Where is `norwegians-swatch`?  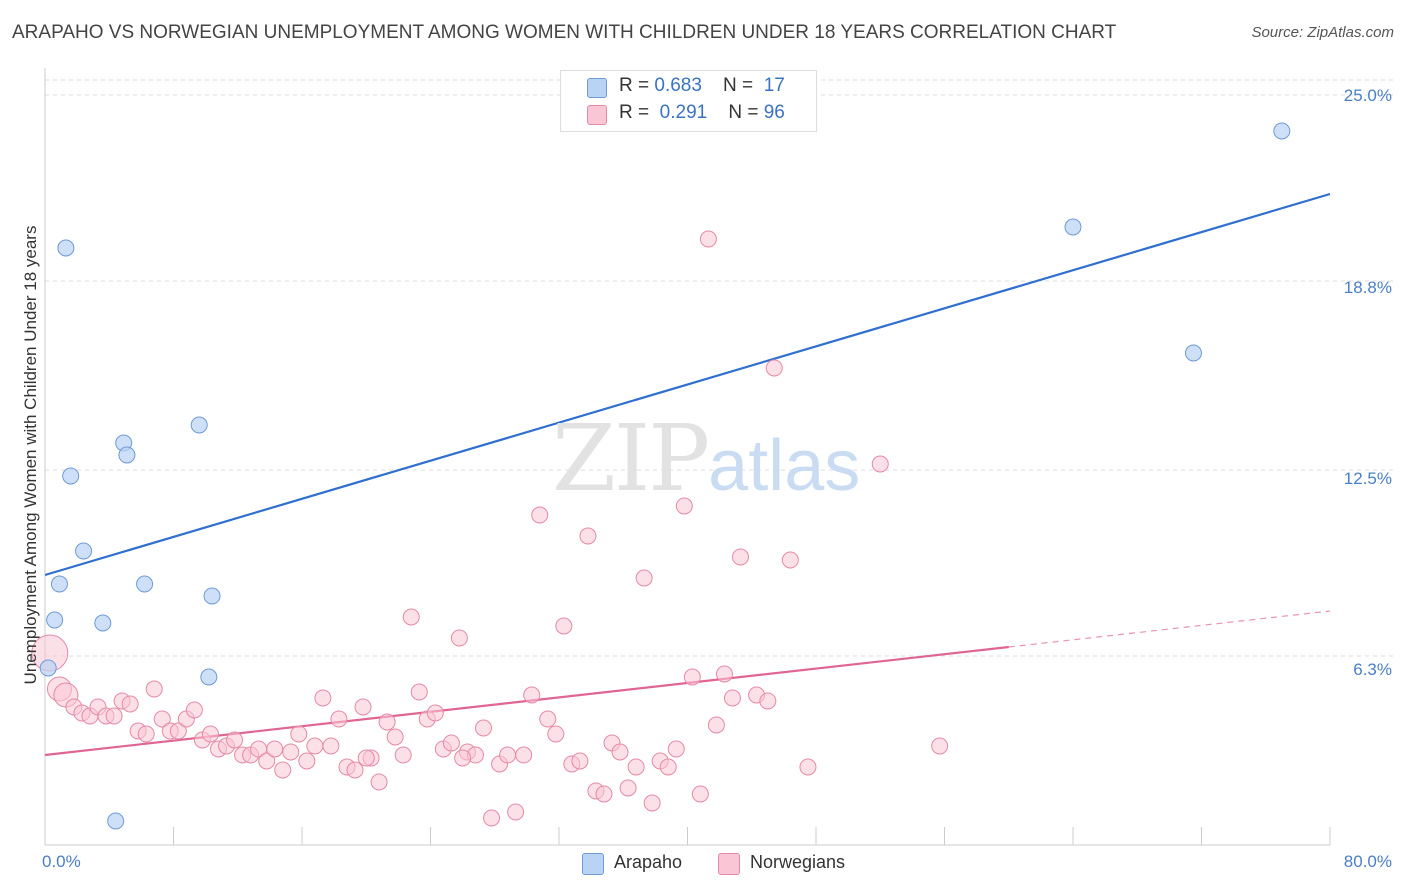 norwegians-swatch is located at coordinates (729, 864).